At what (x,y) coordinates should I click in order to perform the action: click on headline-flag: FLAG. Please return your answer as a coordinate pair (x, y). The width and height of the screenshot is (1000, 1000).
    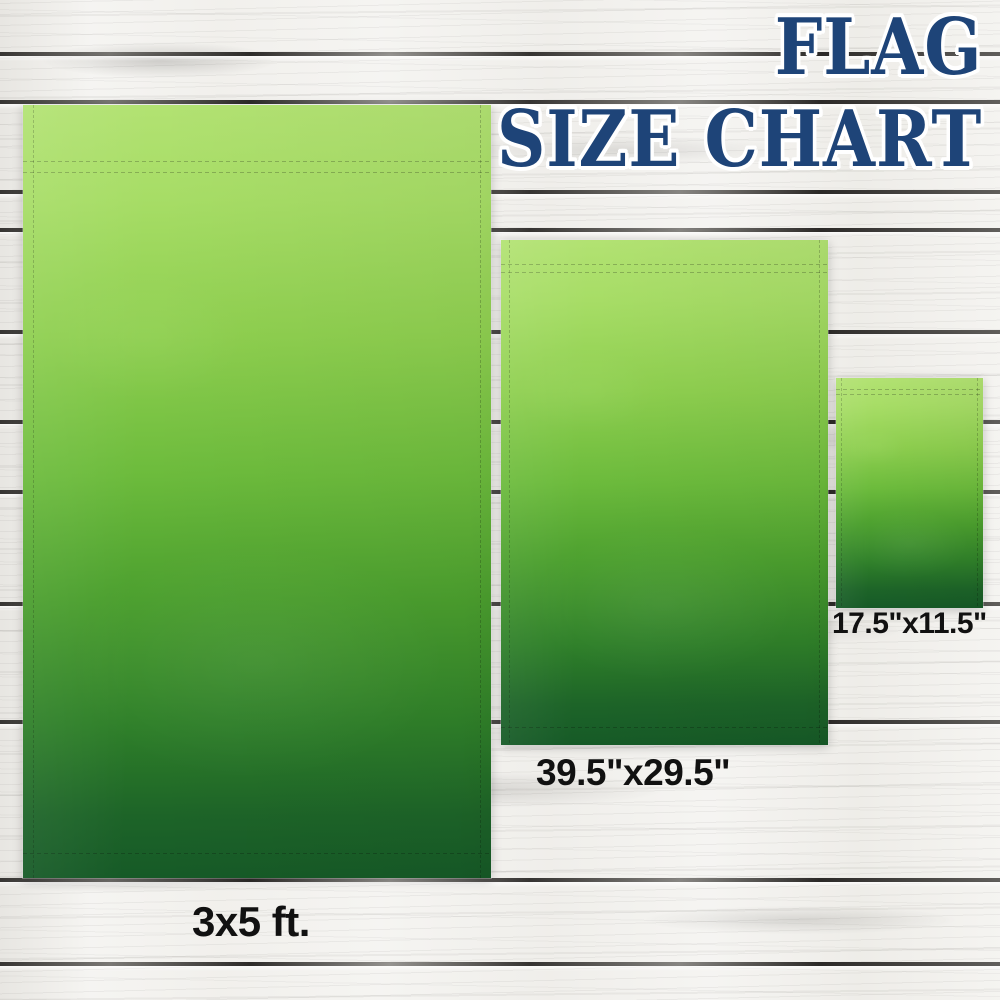
    Looking at the image, I should click on (878, 47).